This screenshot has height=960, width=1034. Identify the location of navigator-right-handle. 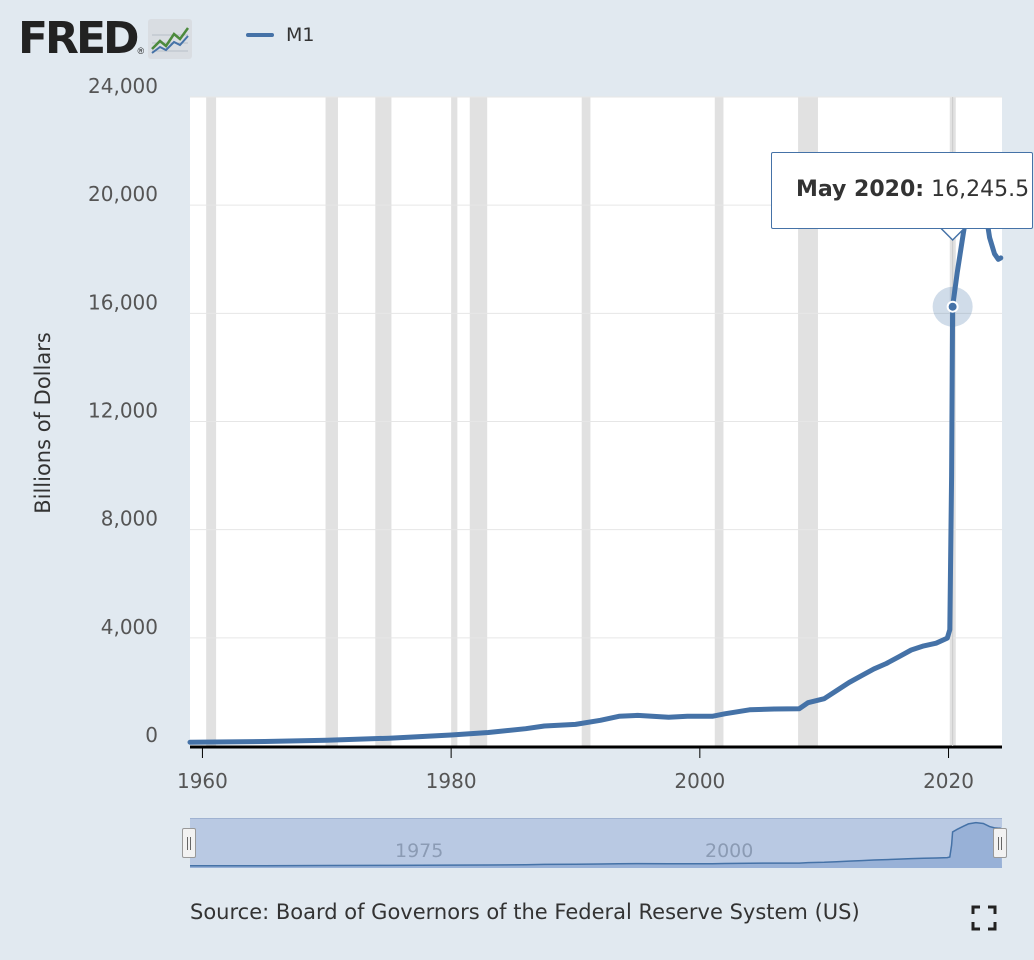
(1000, 843).